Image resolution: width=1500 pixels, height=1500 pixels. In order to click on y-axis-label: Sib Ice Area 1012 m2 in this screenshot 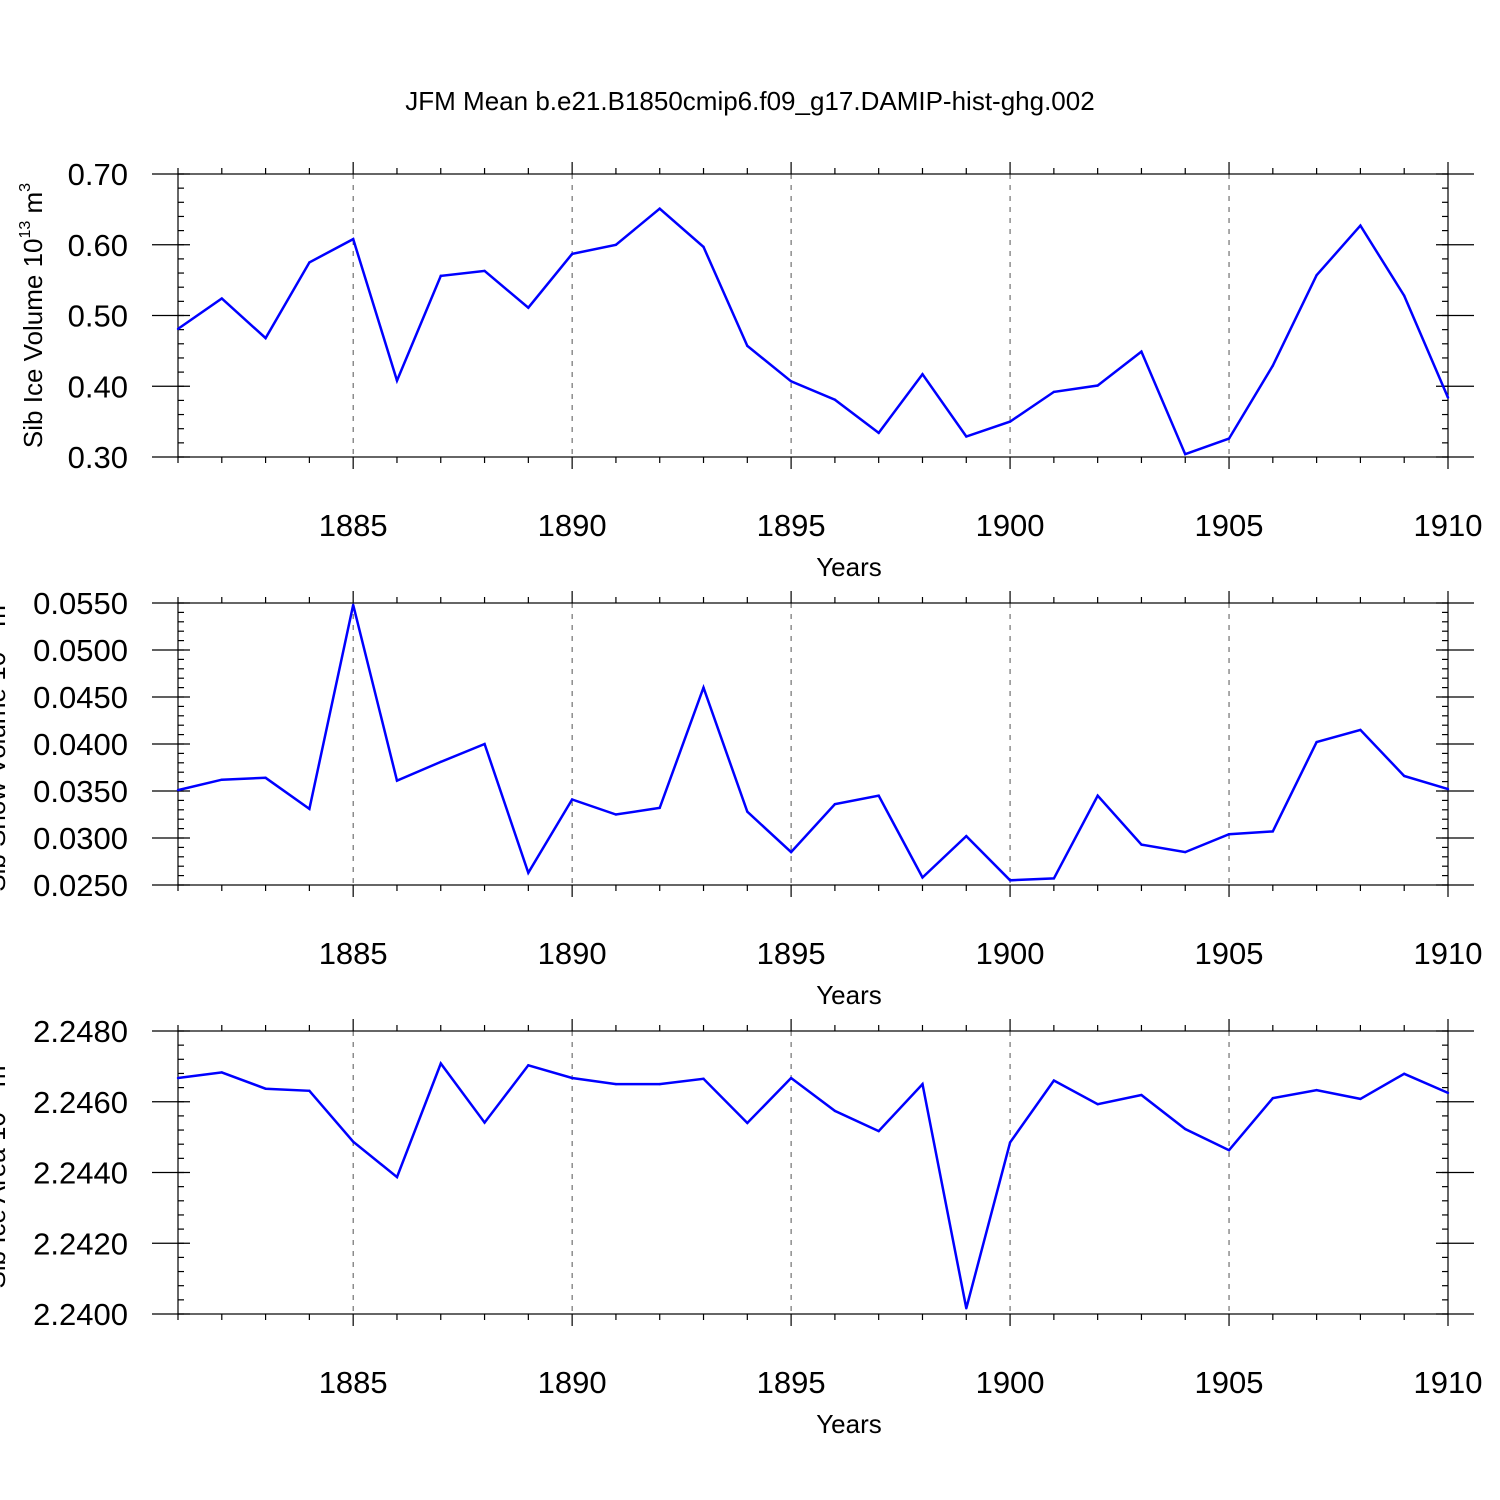, I will do `click(5, 1172)`.